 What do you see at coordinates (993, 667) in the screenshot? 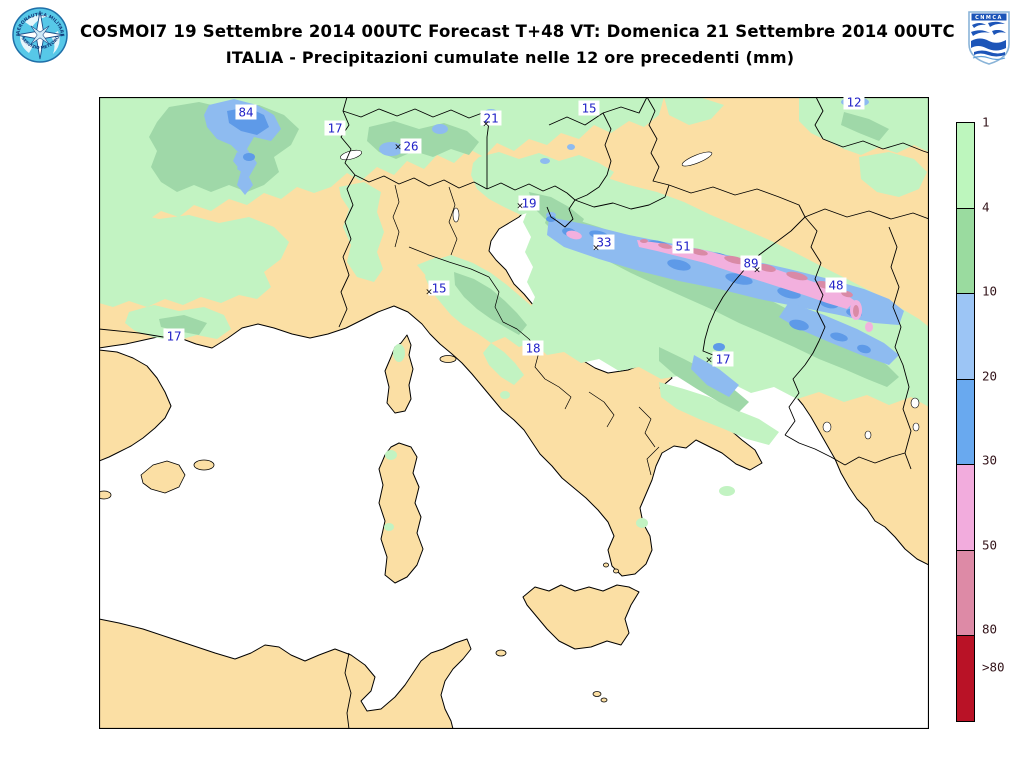
I see `legend-tick: >80` at bounding box center [993, 667].